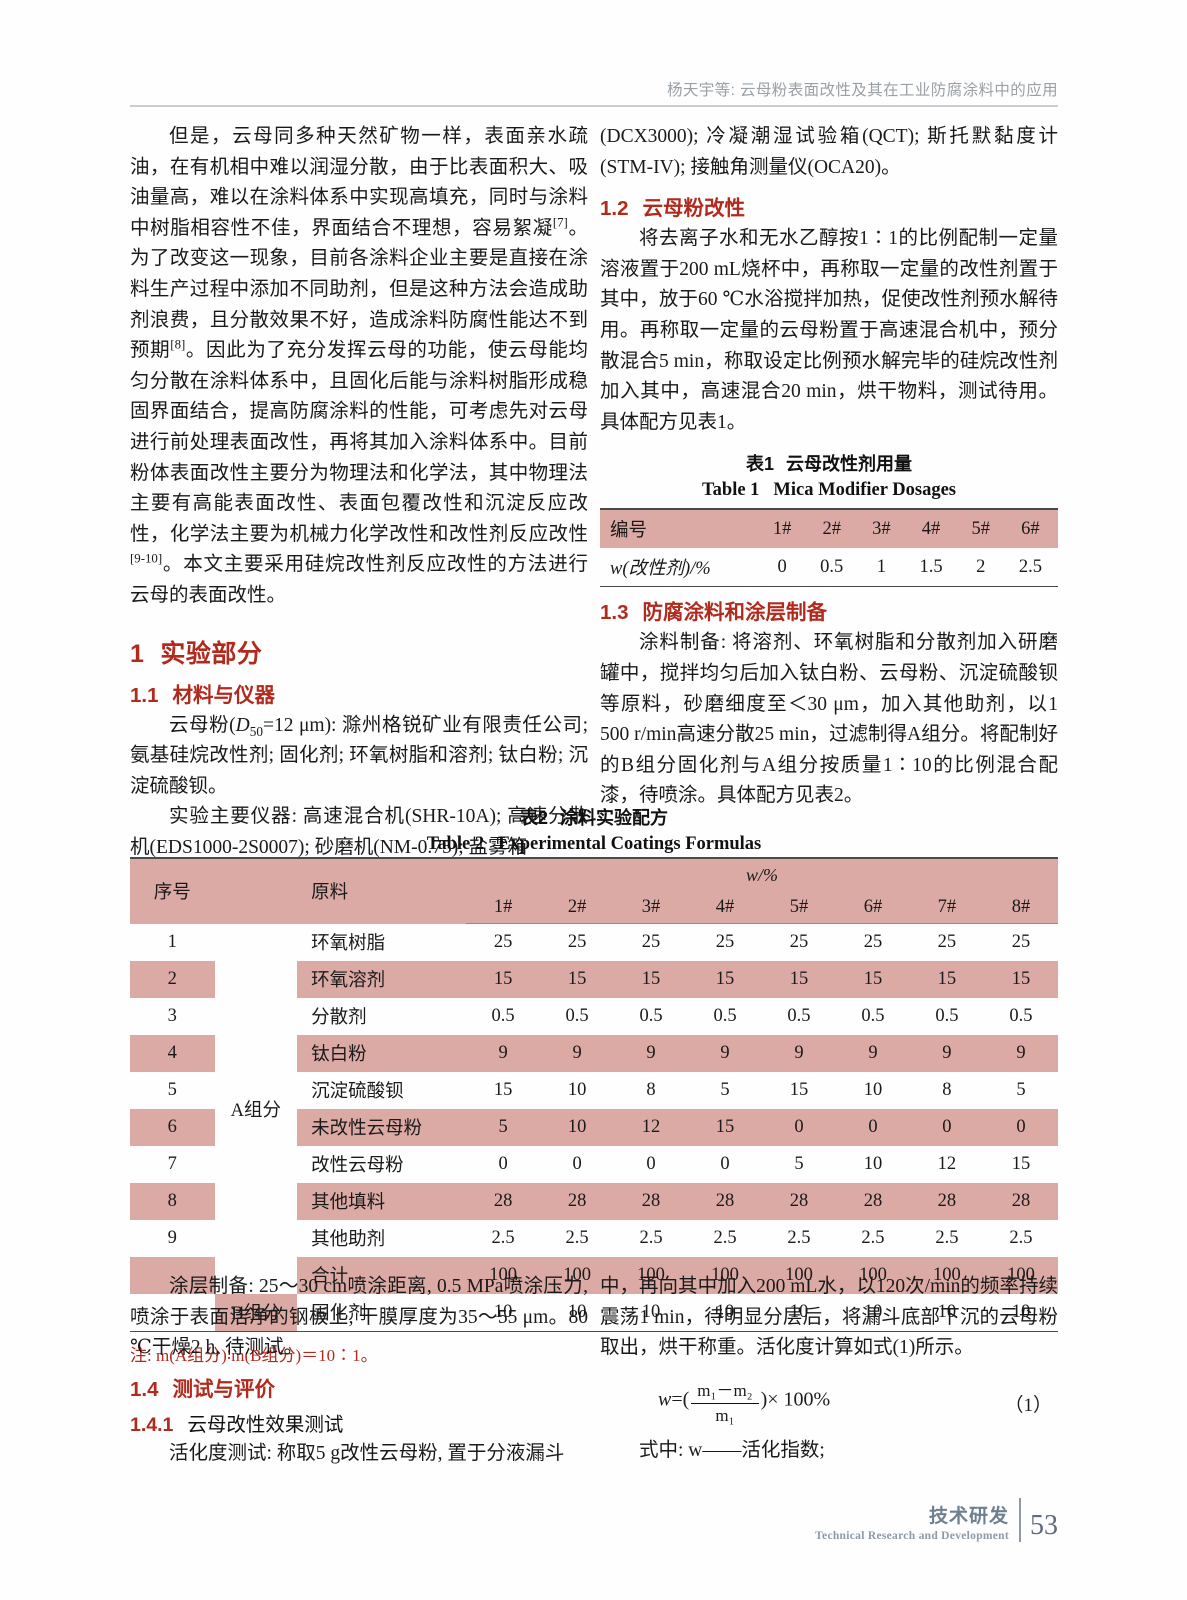 The height and width of the screenshot is (1600, 1187). I want to click on table-1-caption-en: Table 1 Mica Modifier Dosages, so click(829, 490).